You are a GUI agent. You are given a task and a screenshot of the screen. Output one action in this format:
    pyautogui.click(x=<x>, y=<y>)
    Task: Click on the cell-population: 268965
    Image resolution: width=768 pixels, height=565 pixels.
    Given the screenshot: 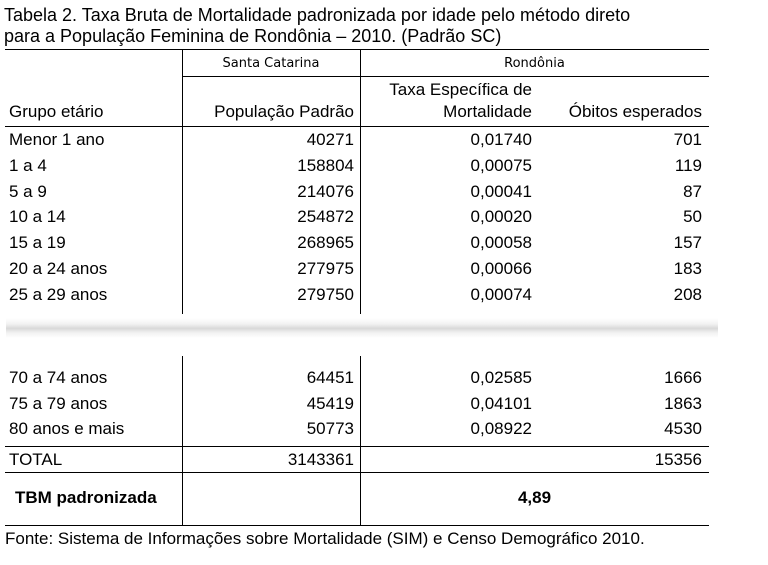 What is the action you would take?
    pyautogui.click(x=325, y=242)
    